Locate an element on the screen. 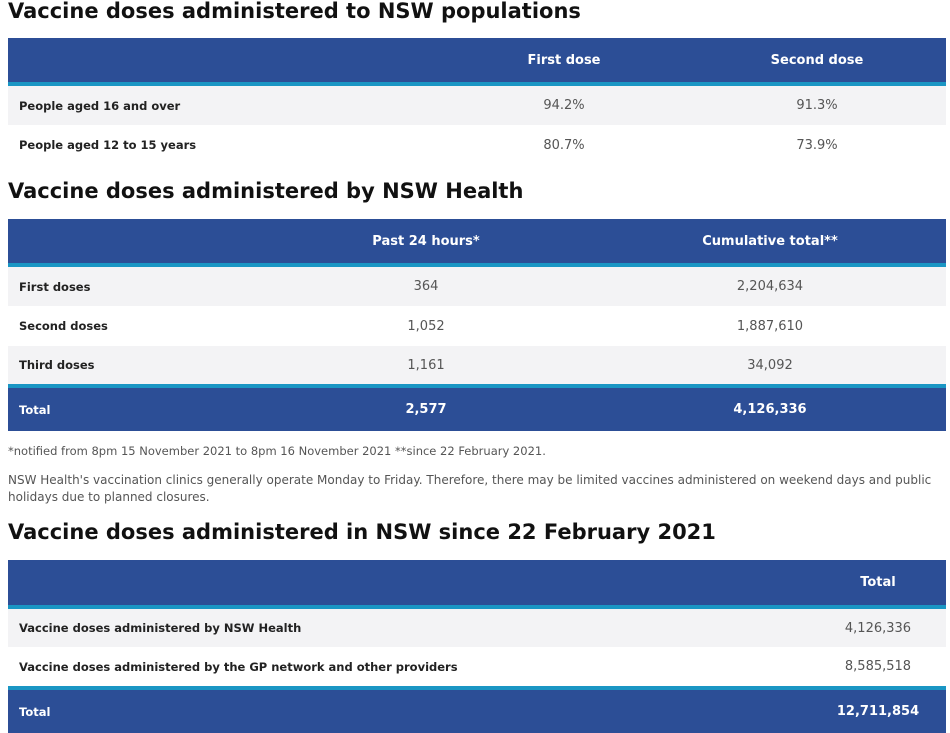 The width and height of the screenshot is (950, 733). cell: 1,887,610 is located at coordinates (770, 326).